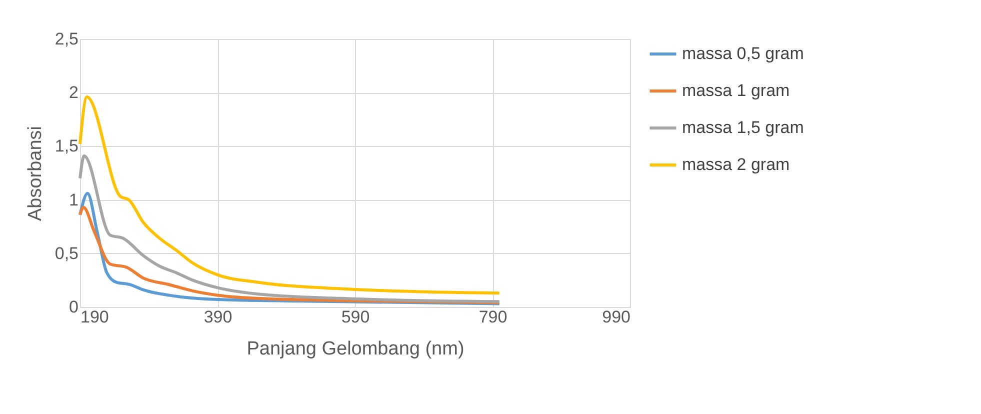 The height and width of the screenshot is (414, 981). Describe the element at coordinates (616, 317) in the screenshot. I see `x-tick-label: 990` at that location.